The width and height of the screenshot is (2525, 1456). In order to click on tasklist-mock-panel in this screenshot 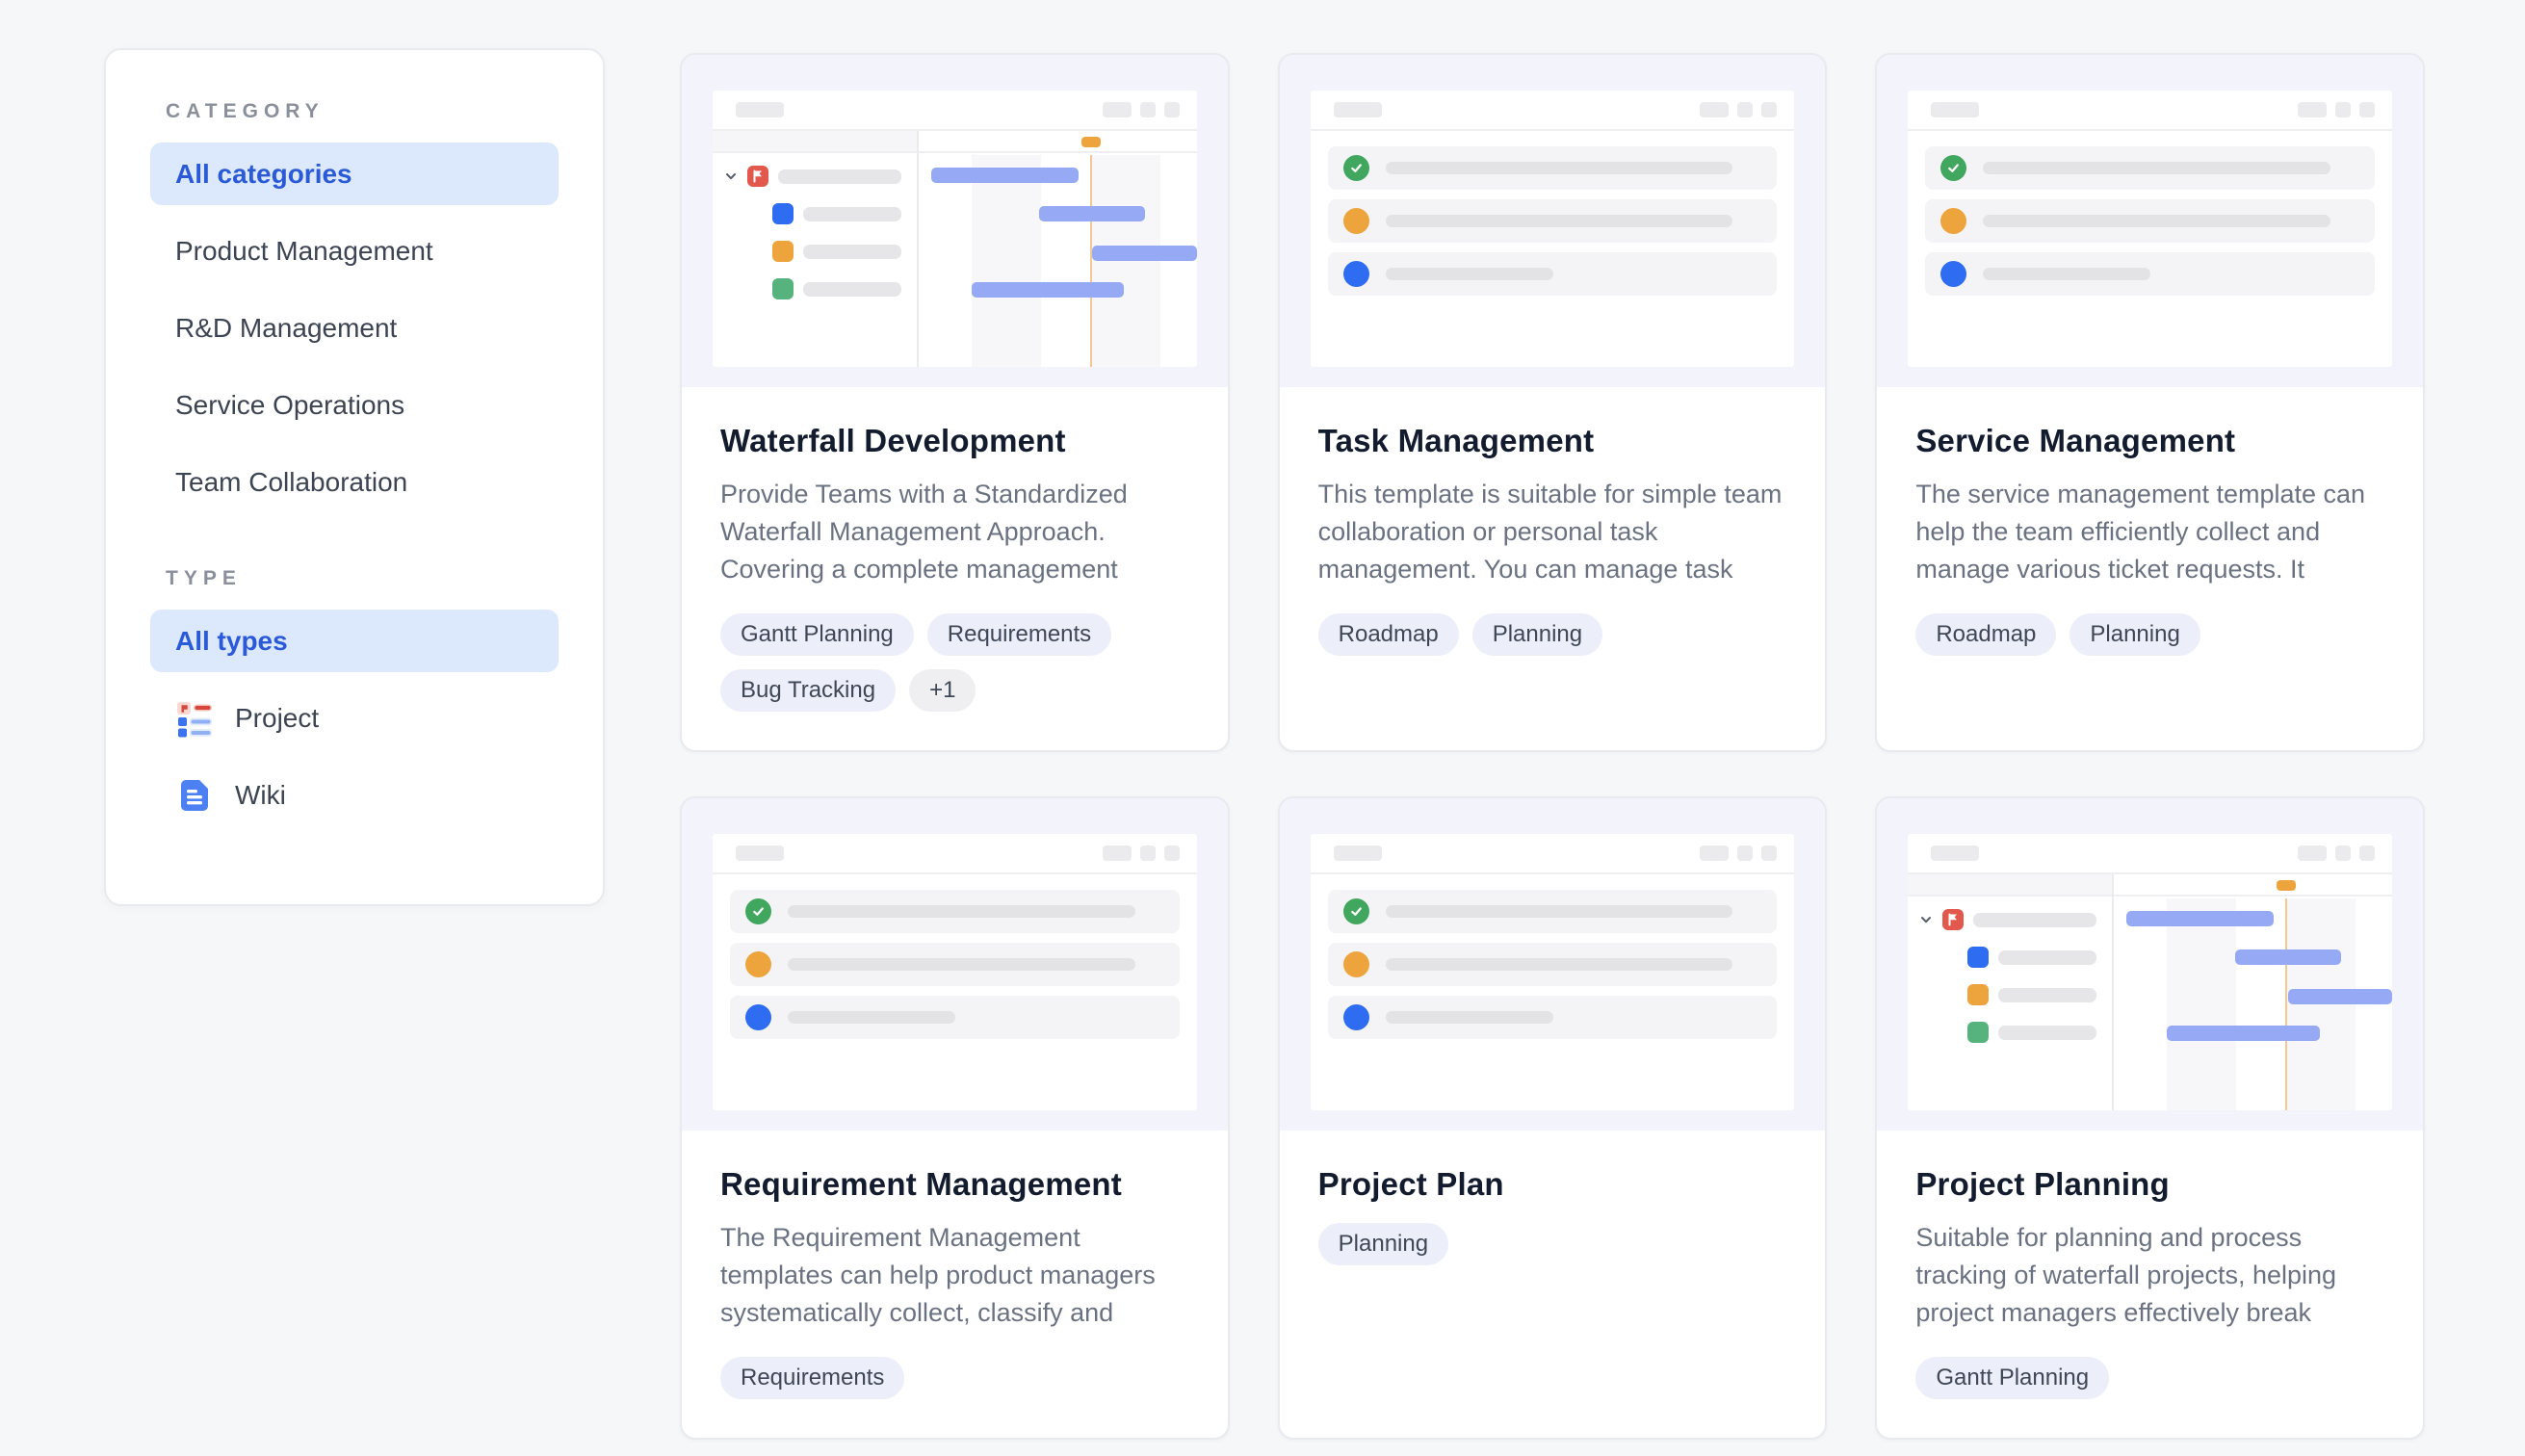, I will do `click(955, 972)`.